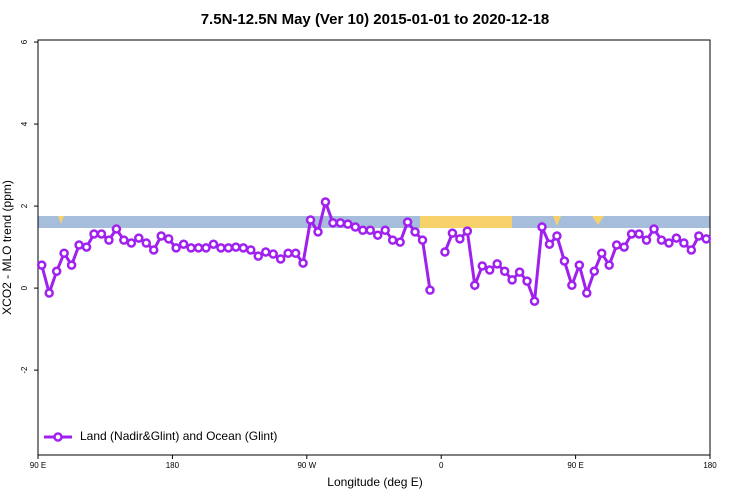 This screenshot has height=500, width=750. What do you see at coordinates (441, 465) in the screenshot?
I see `x-tick-label: 0` at bounding box center [441, 465].